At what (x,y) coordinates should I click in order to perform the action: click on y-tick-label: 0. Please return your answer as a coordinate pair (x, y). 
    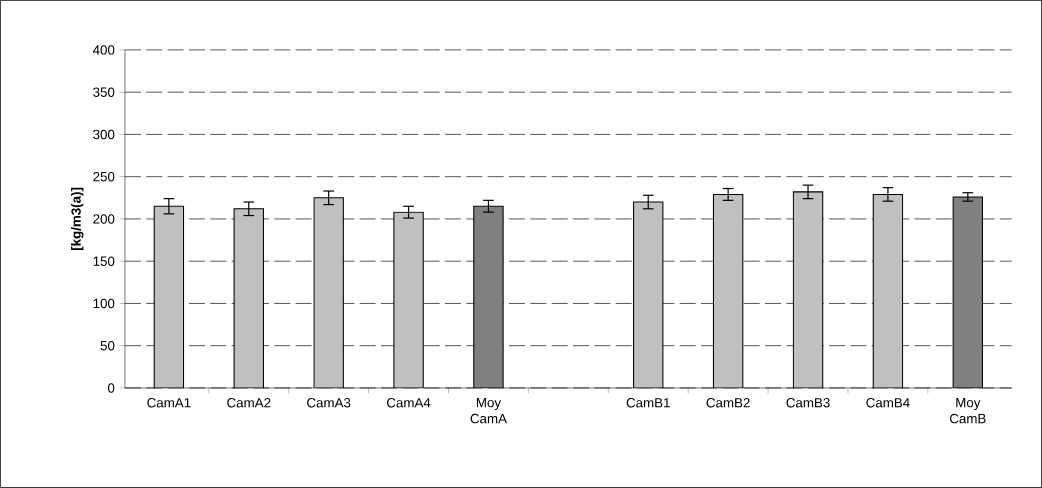
    Looking at the image, I should click on (111, 388).